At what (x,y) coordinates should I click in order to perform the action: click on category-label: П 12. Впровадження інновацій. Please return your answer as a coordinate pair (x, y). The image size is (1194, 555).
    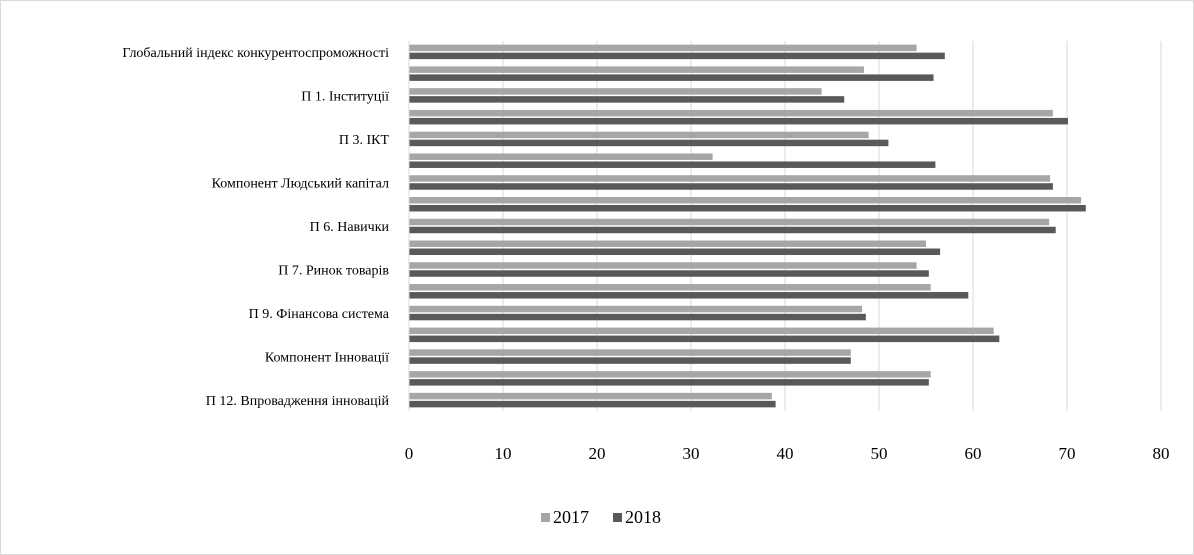
    Looking at the image, I should click on (298, 401).